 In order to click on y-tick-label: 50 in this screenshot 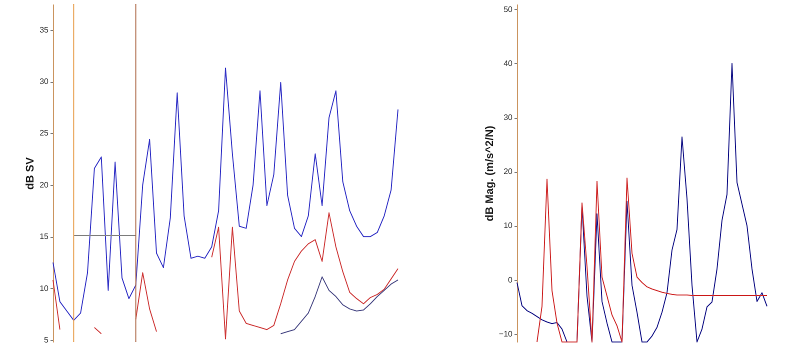, I will do `click(509, 9)`.